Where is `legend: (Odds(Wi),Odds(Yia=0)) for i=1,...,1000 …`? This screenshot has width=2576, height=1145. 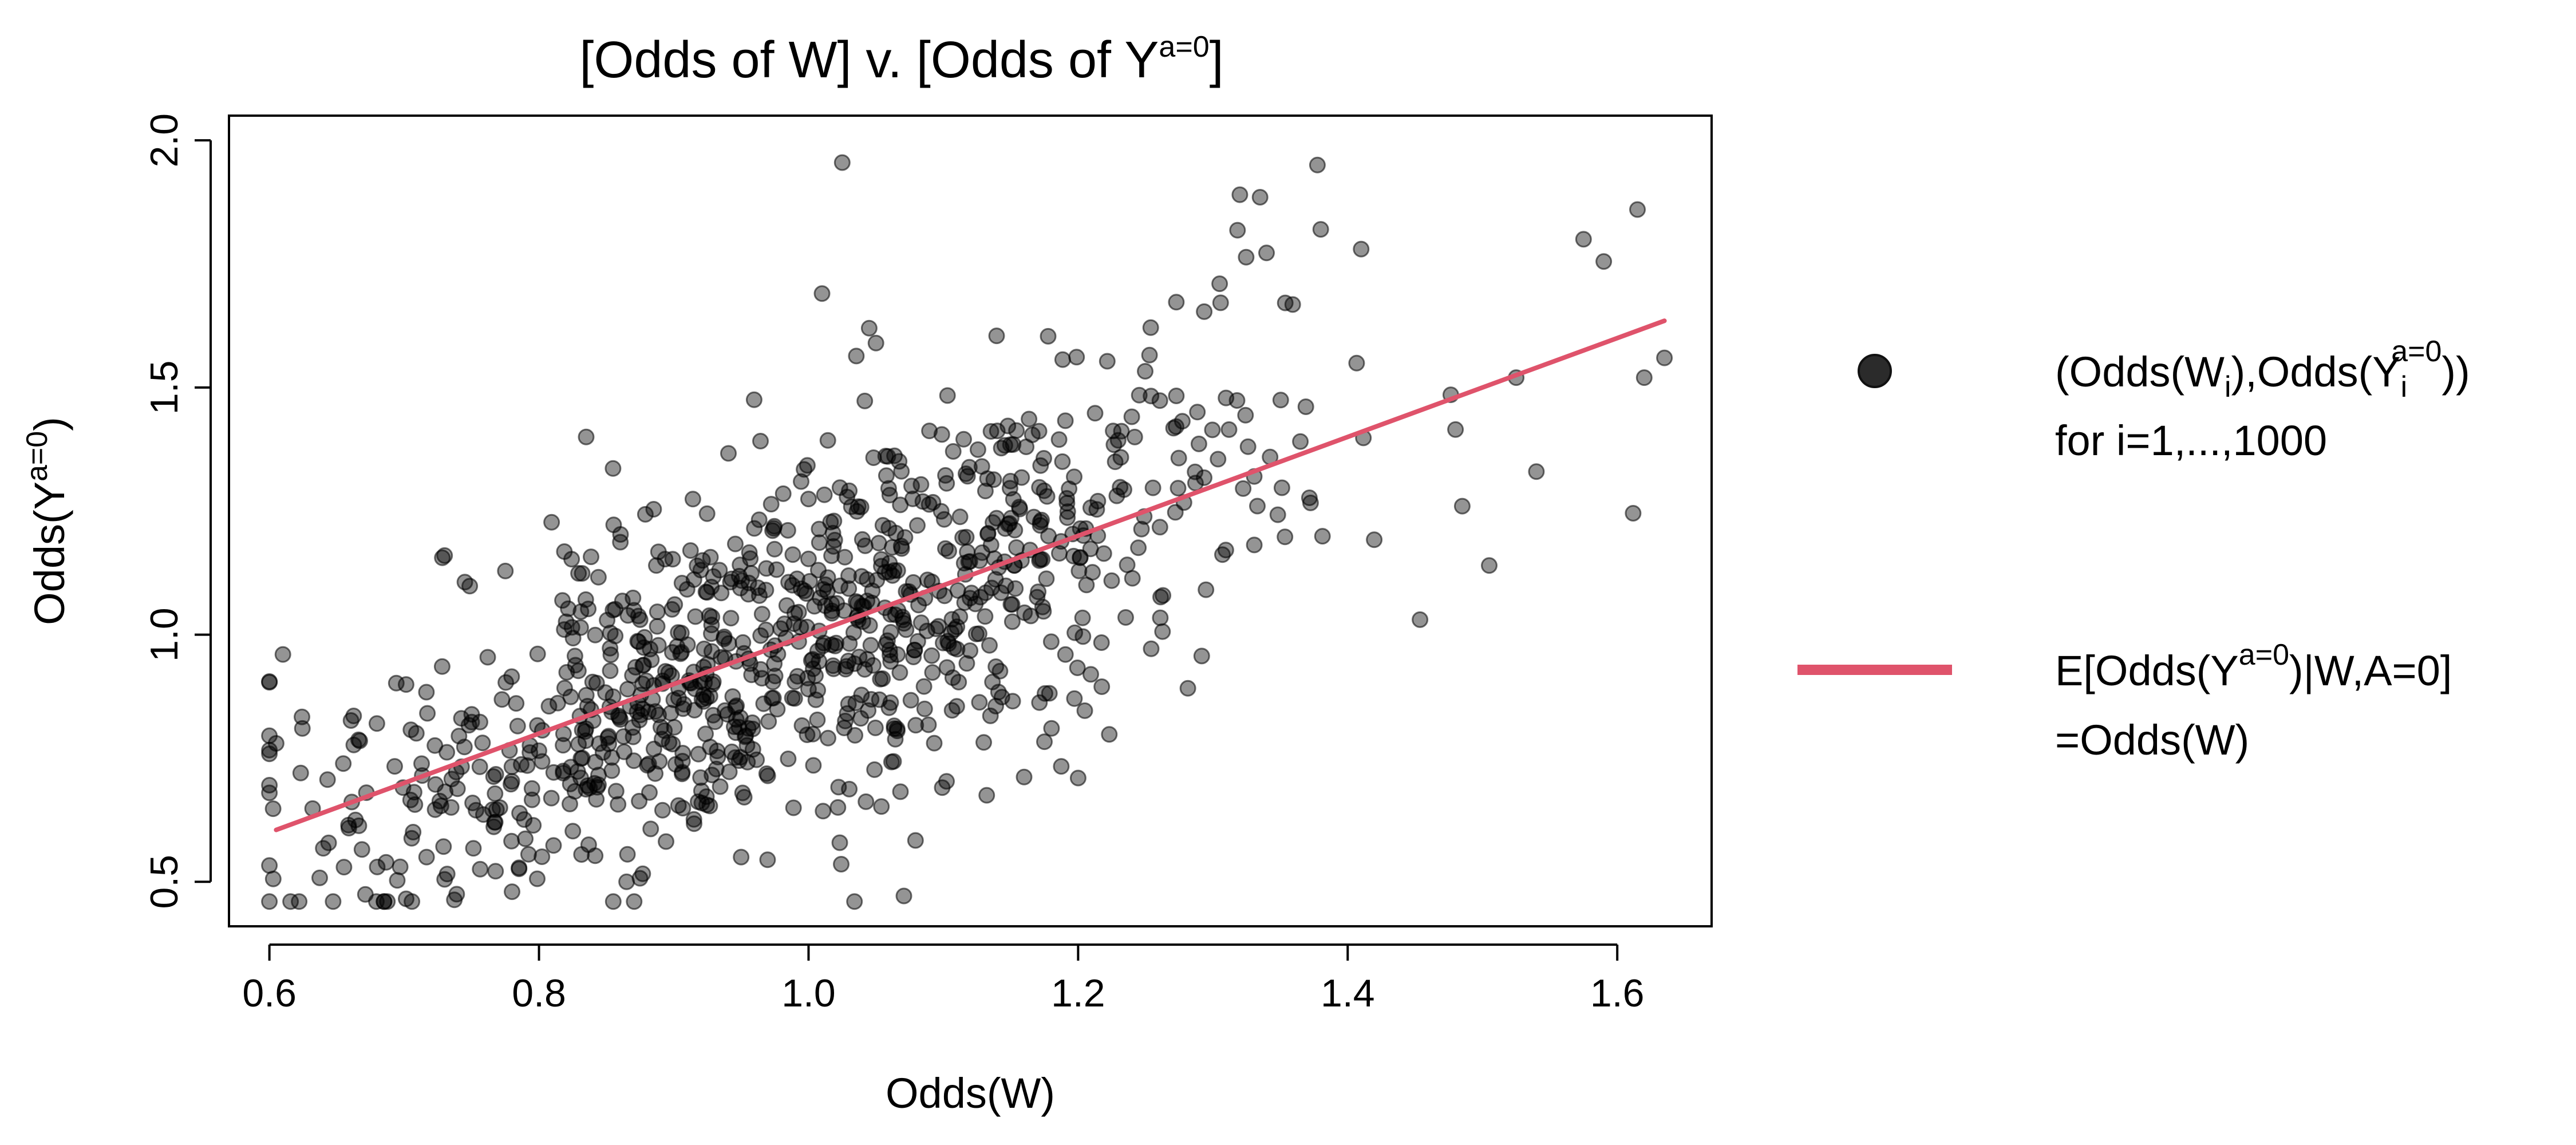 legend: (Odds(Wi),Odds(Yia=0)) for i=1,...,1000 … is located at coordinates (2133, 549).